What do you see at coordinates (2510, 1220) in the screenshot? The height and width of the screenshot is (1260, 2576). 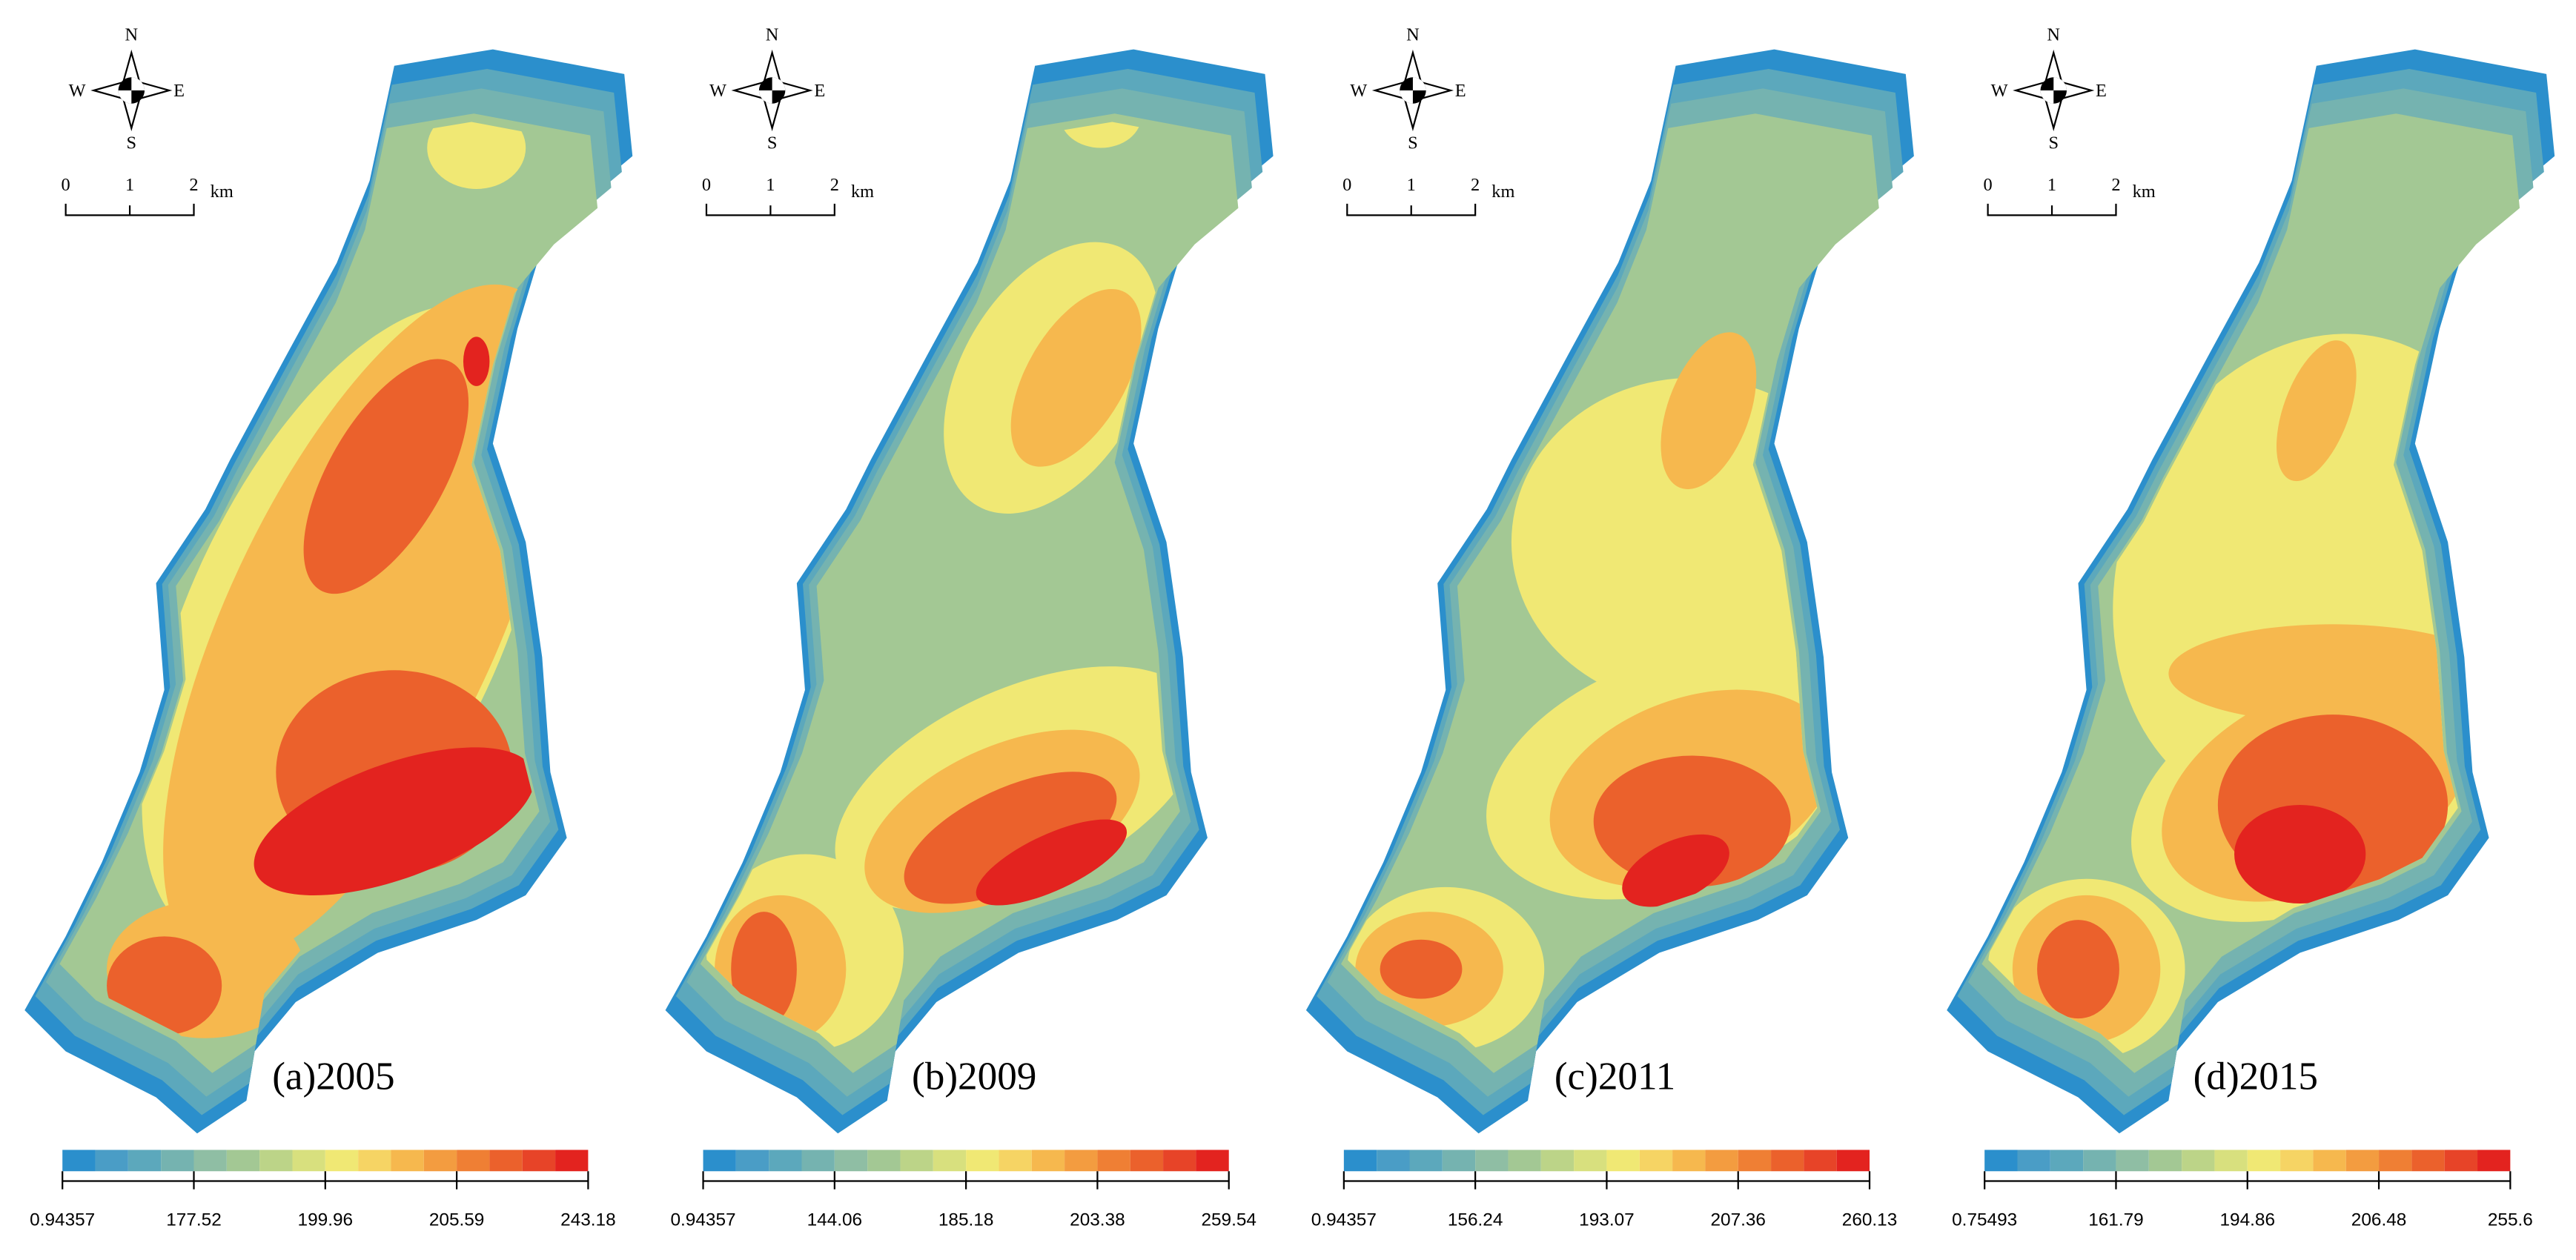 I see `legend-tick-label: 255.6` at bounding box center [2510, 1220].